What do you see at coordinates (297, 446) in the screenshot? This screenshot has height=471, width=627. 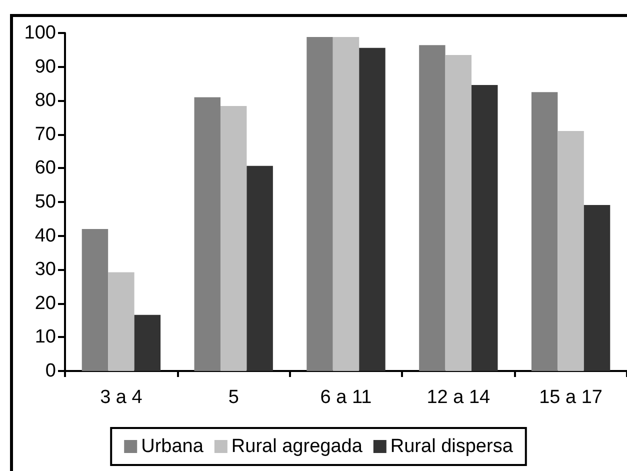 I see `legend-label: Rural agregada` at bounding box center [297, 446].